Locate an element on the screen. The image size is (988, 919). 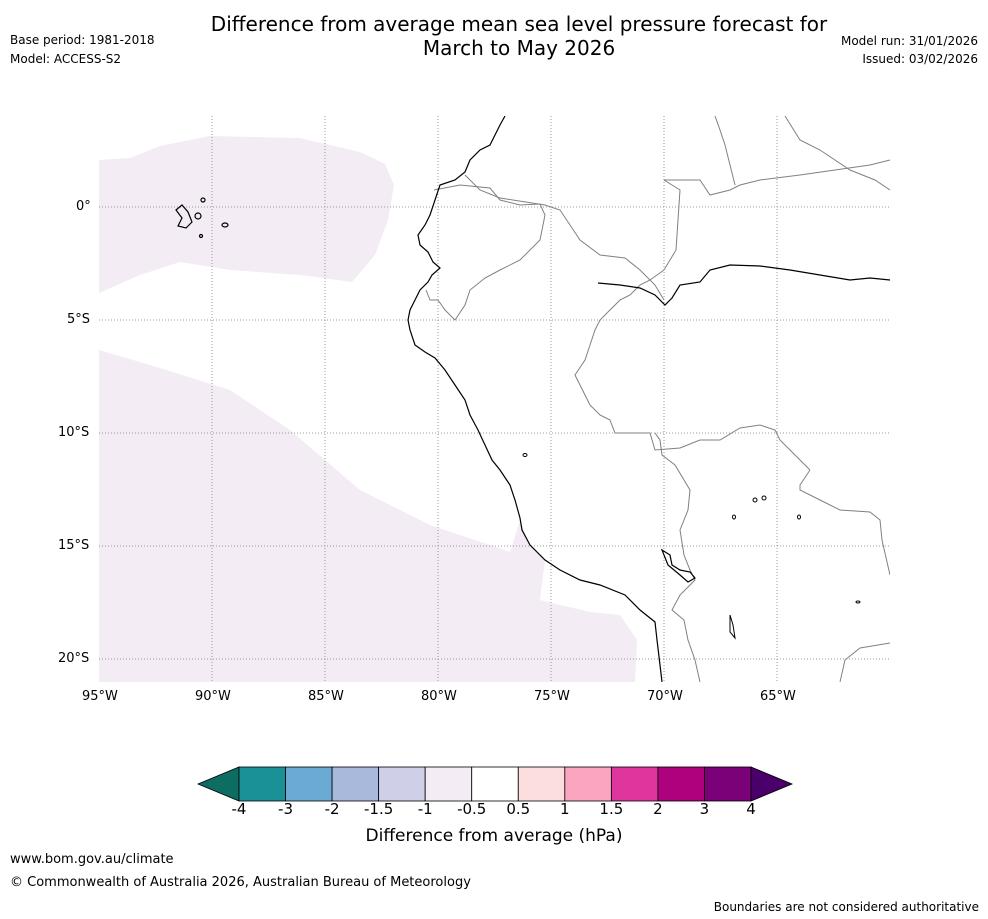
border-north-east is located at coordinates (802, 153).